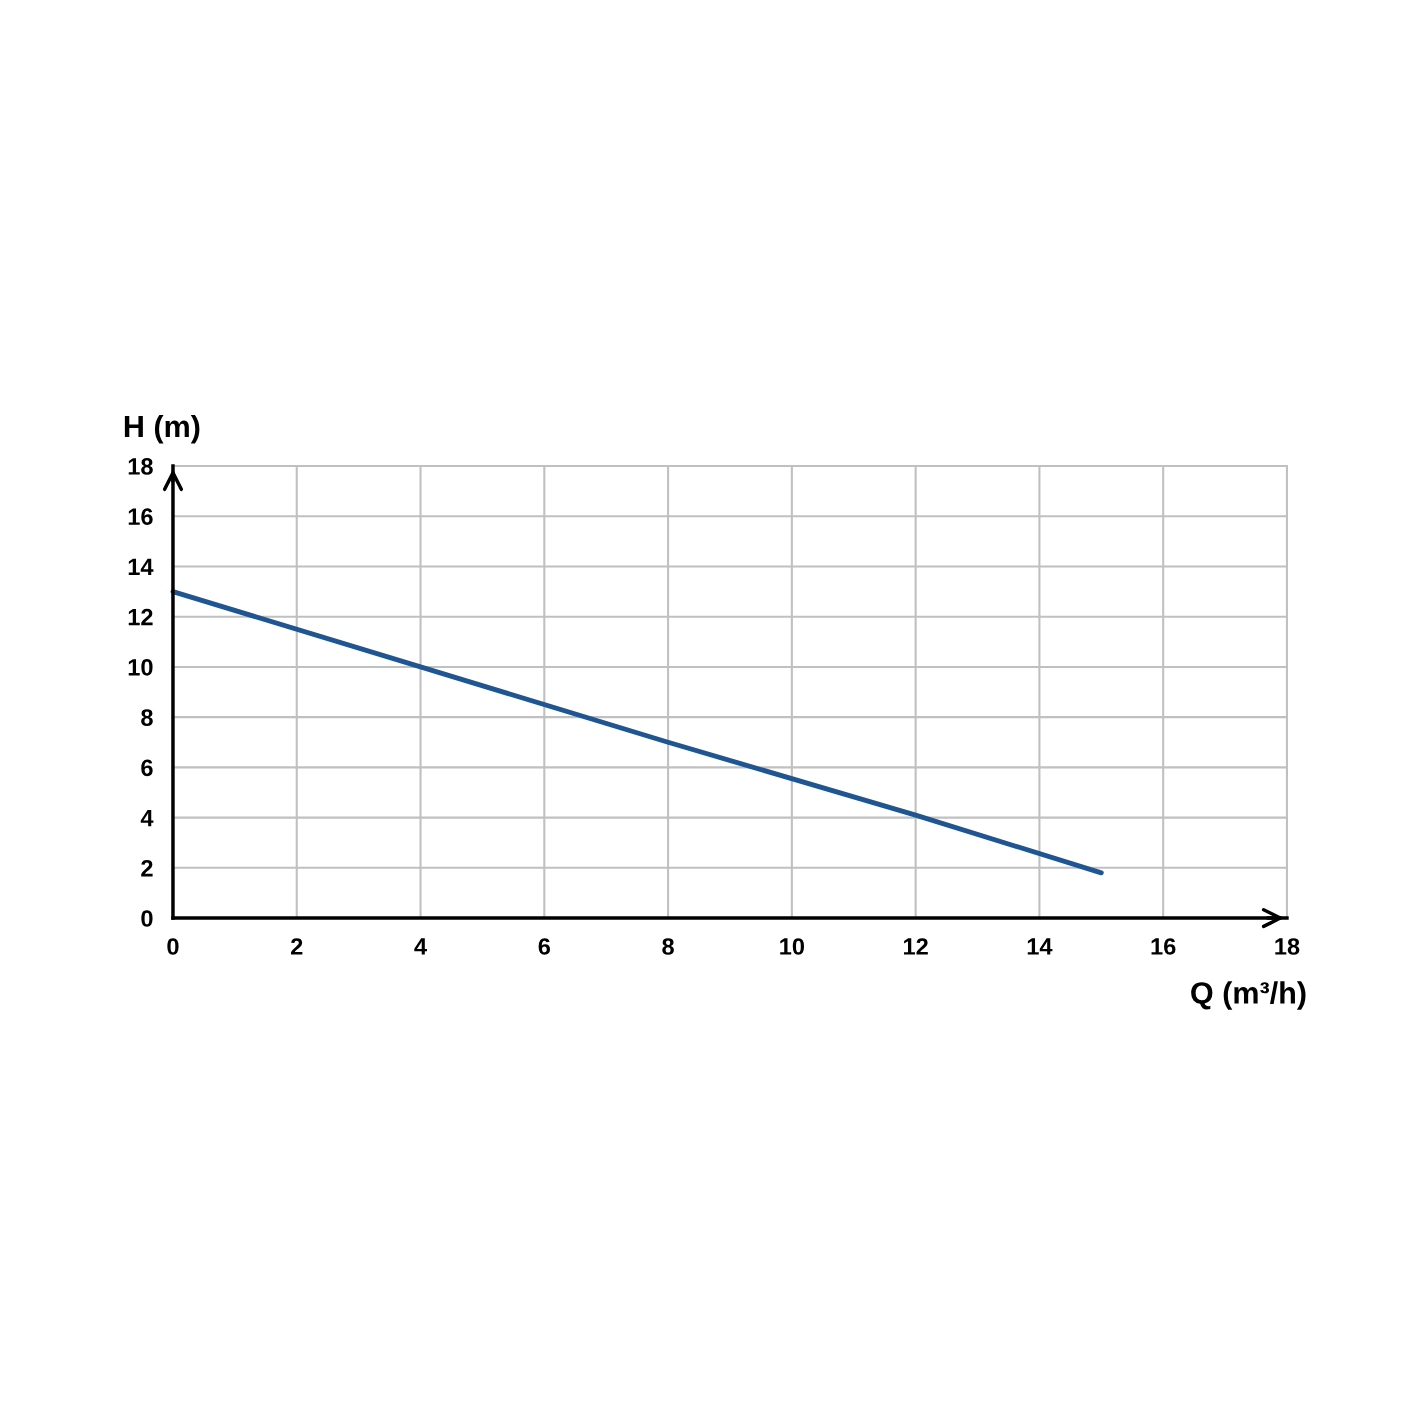 The height and width of the screenshot is (1426, 1426). I want to click on y-tick-label: 8, so click(147, 717).